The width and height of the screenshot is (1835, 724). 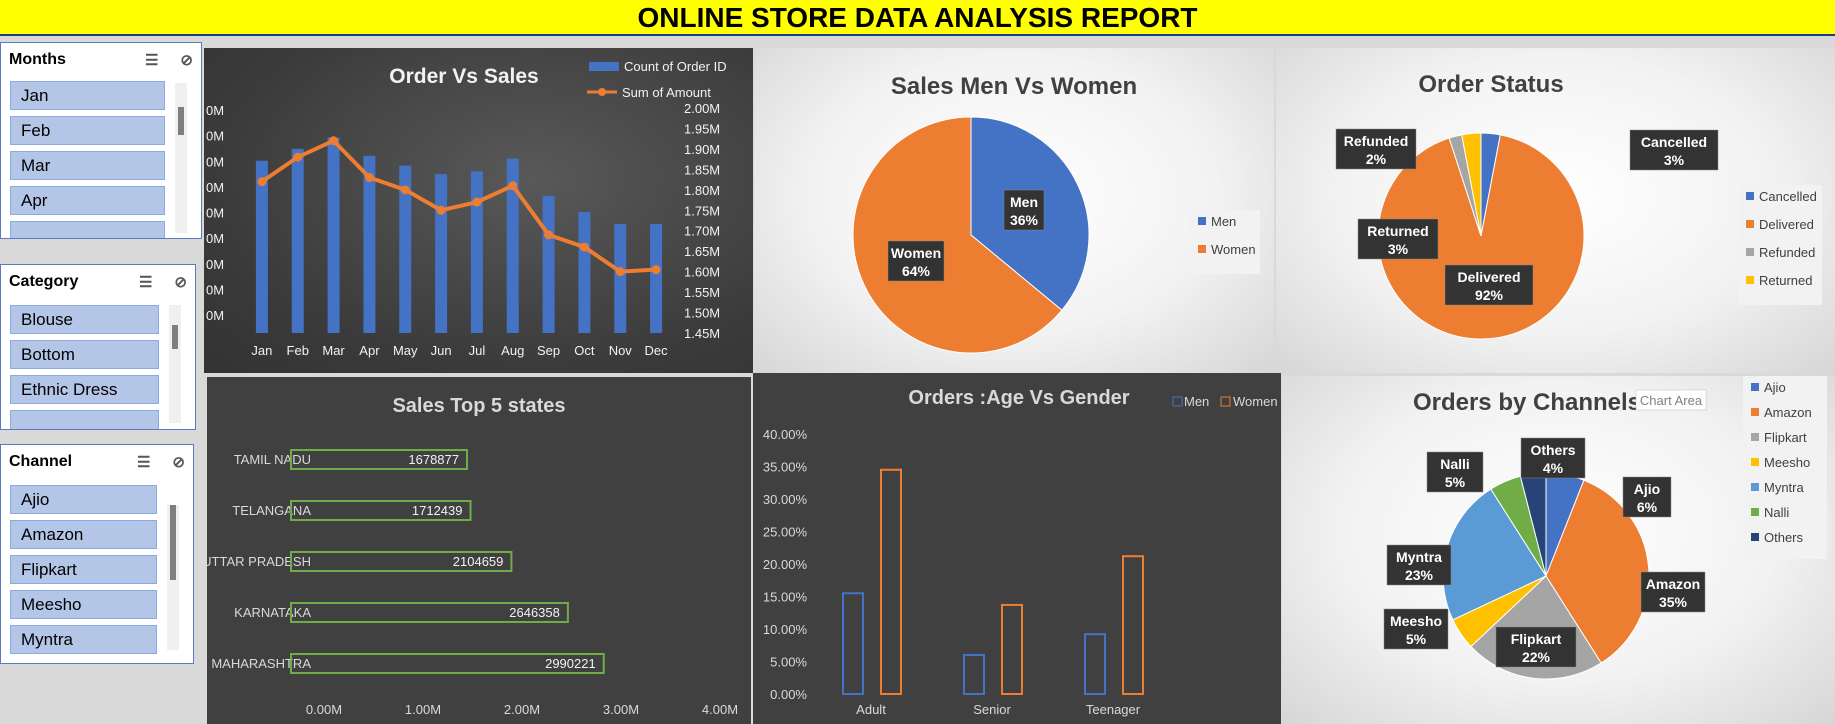 What do you see at coordinates (298, 350) in the screenshot?
I see `x-tick-label: Feb` at bounding box center [298, 350].